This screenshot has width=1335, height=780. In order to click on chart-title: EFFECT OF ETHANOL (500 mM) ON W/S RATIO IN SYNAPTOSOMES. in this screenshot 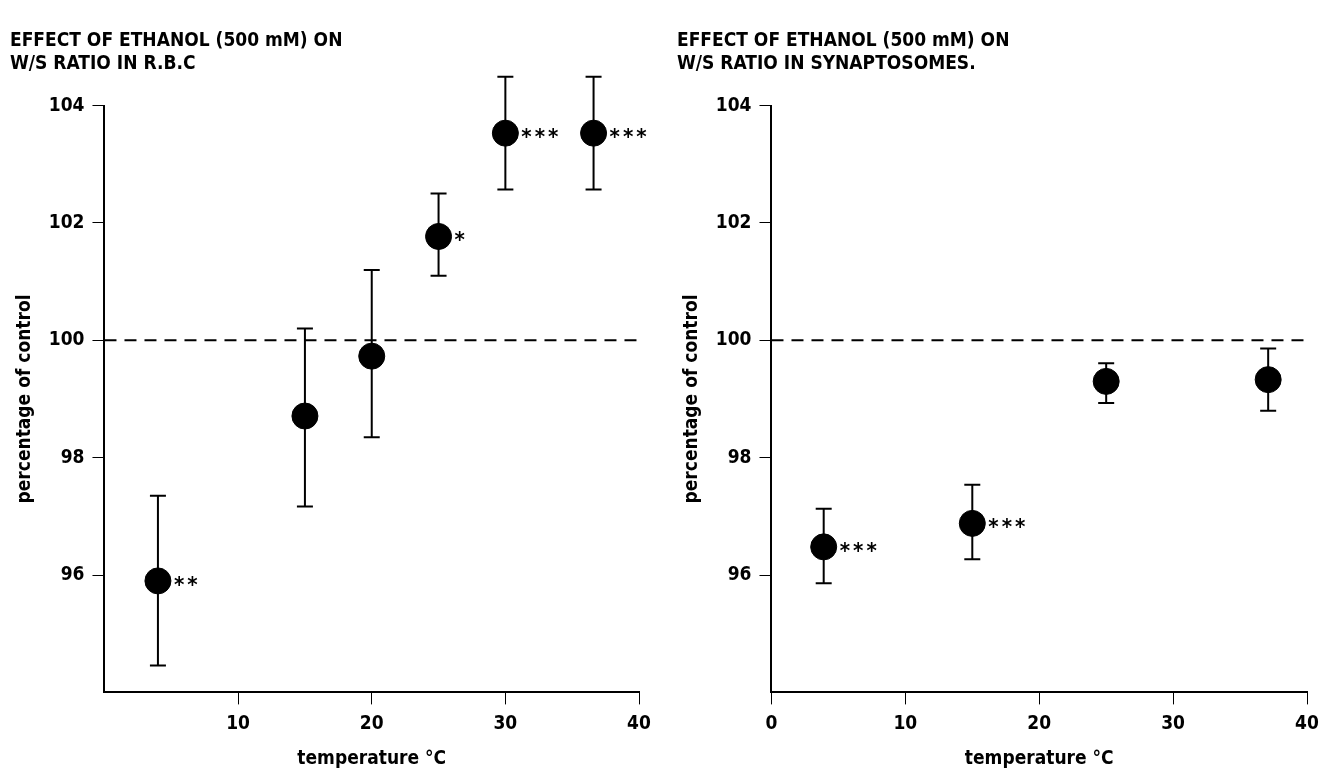, I will do `click(843, 51)`.